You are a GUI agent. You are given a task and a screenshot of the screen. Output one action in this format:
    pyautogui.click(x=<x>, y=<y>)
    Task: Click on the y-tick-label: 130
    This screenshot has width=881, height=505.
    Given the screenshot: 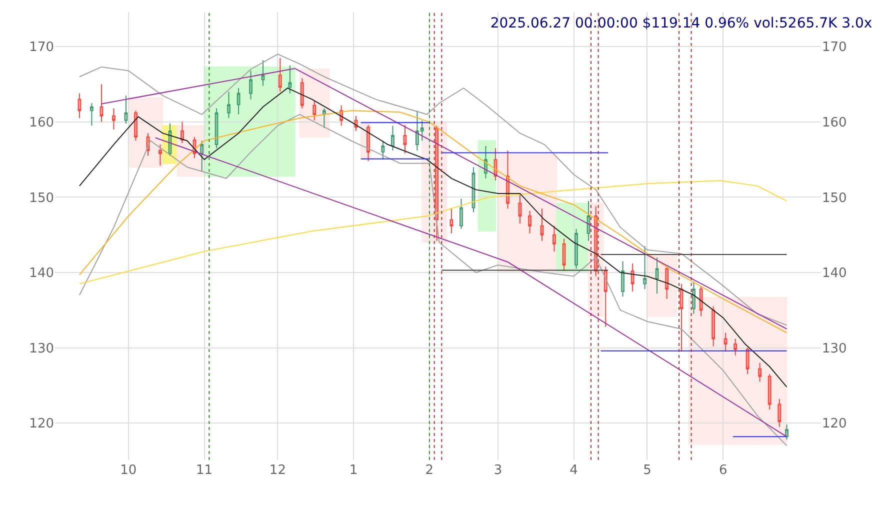 What is the action you would take?
    pyautogui.click(x=41, y=348)
    